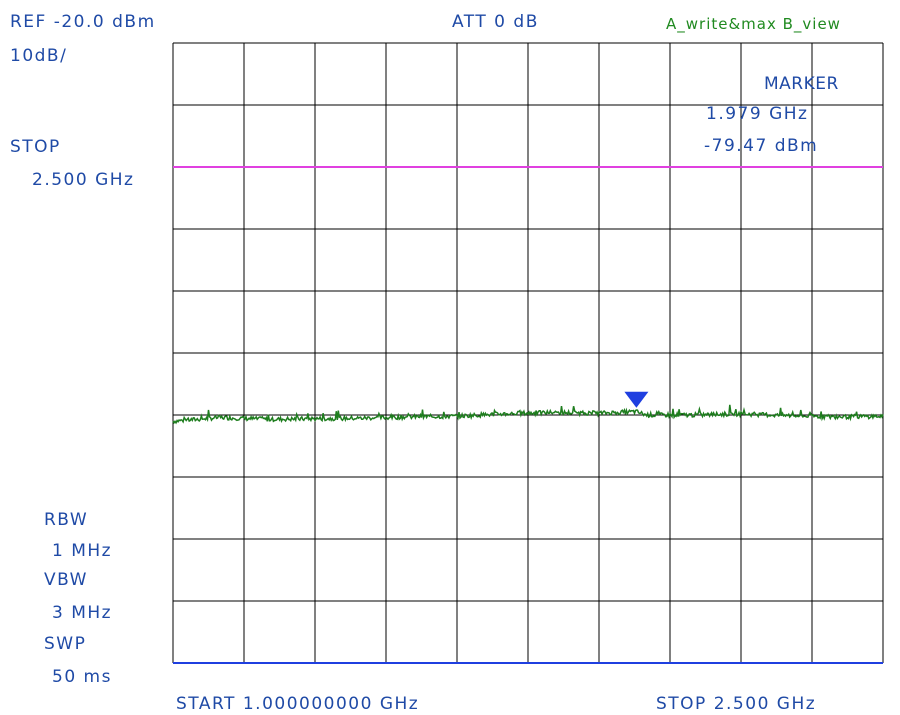 The image size is (900, 715). I want to click on ref-level: REF -20.0 dBm, so click(83, 22).